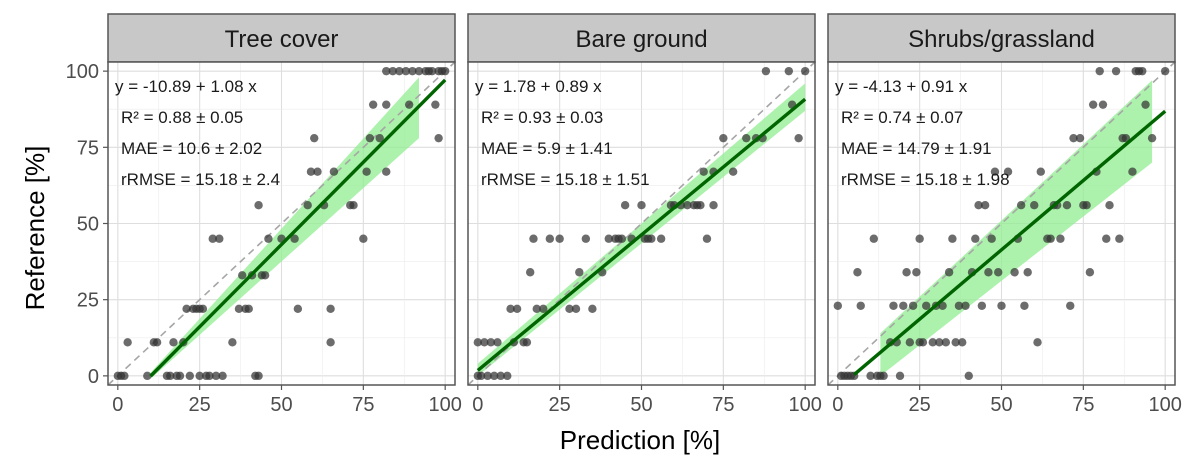 Image resolution: width=1187 pixels, height=456 pixels. What do you see at coordinates (88, 148) in the screenshot?
I see `y-tick-label: 75` at bounding box center [88, 148].